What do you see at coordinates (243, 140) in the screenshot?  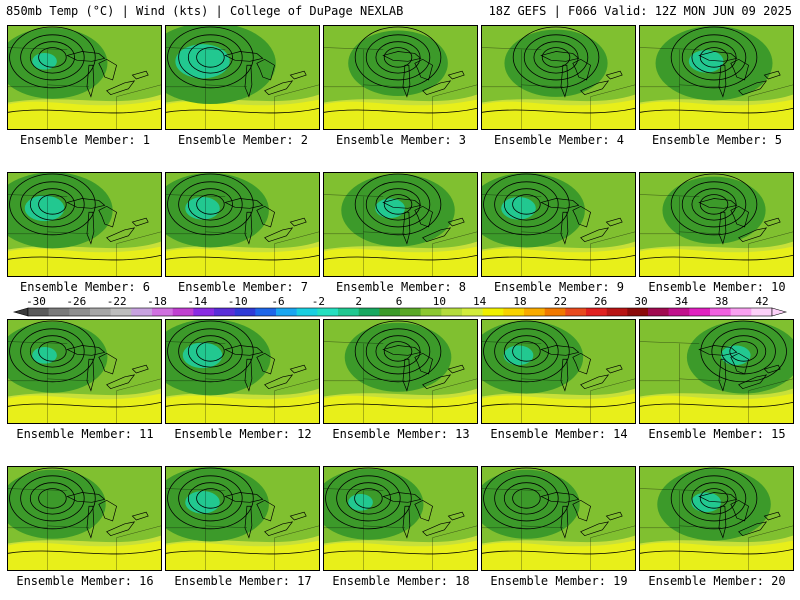 I see `ensemble-member-label: Ensemble Member: 2` at bounding box center [243, 140].